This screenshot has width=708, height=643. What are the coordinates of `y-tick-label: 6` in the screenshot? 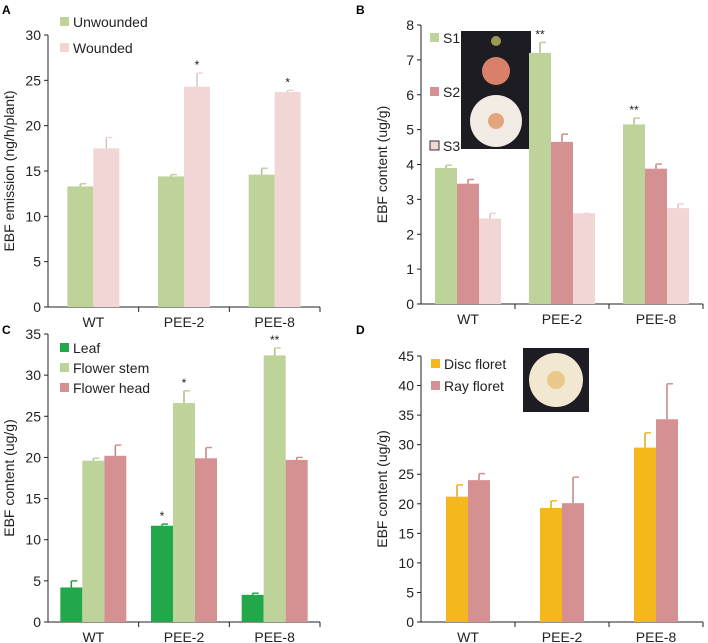 It's located at (410, 95).